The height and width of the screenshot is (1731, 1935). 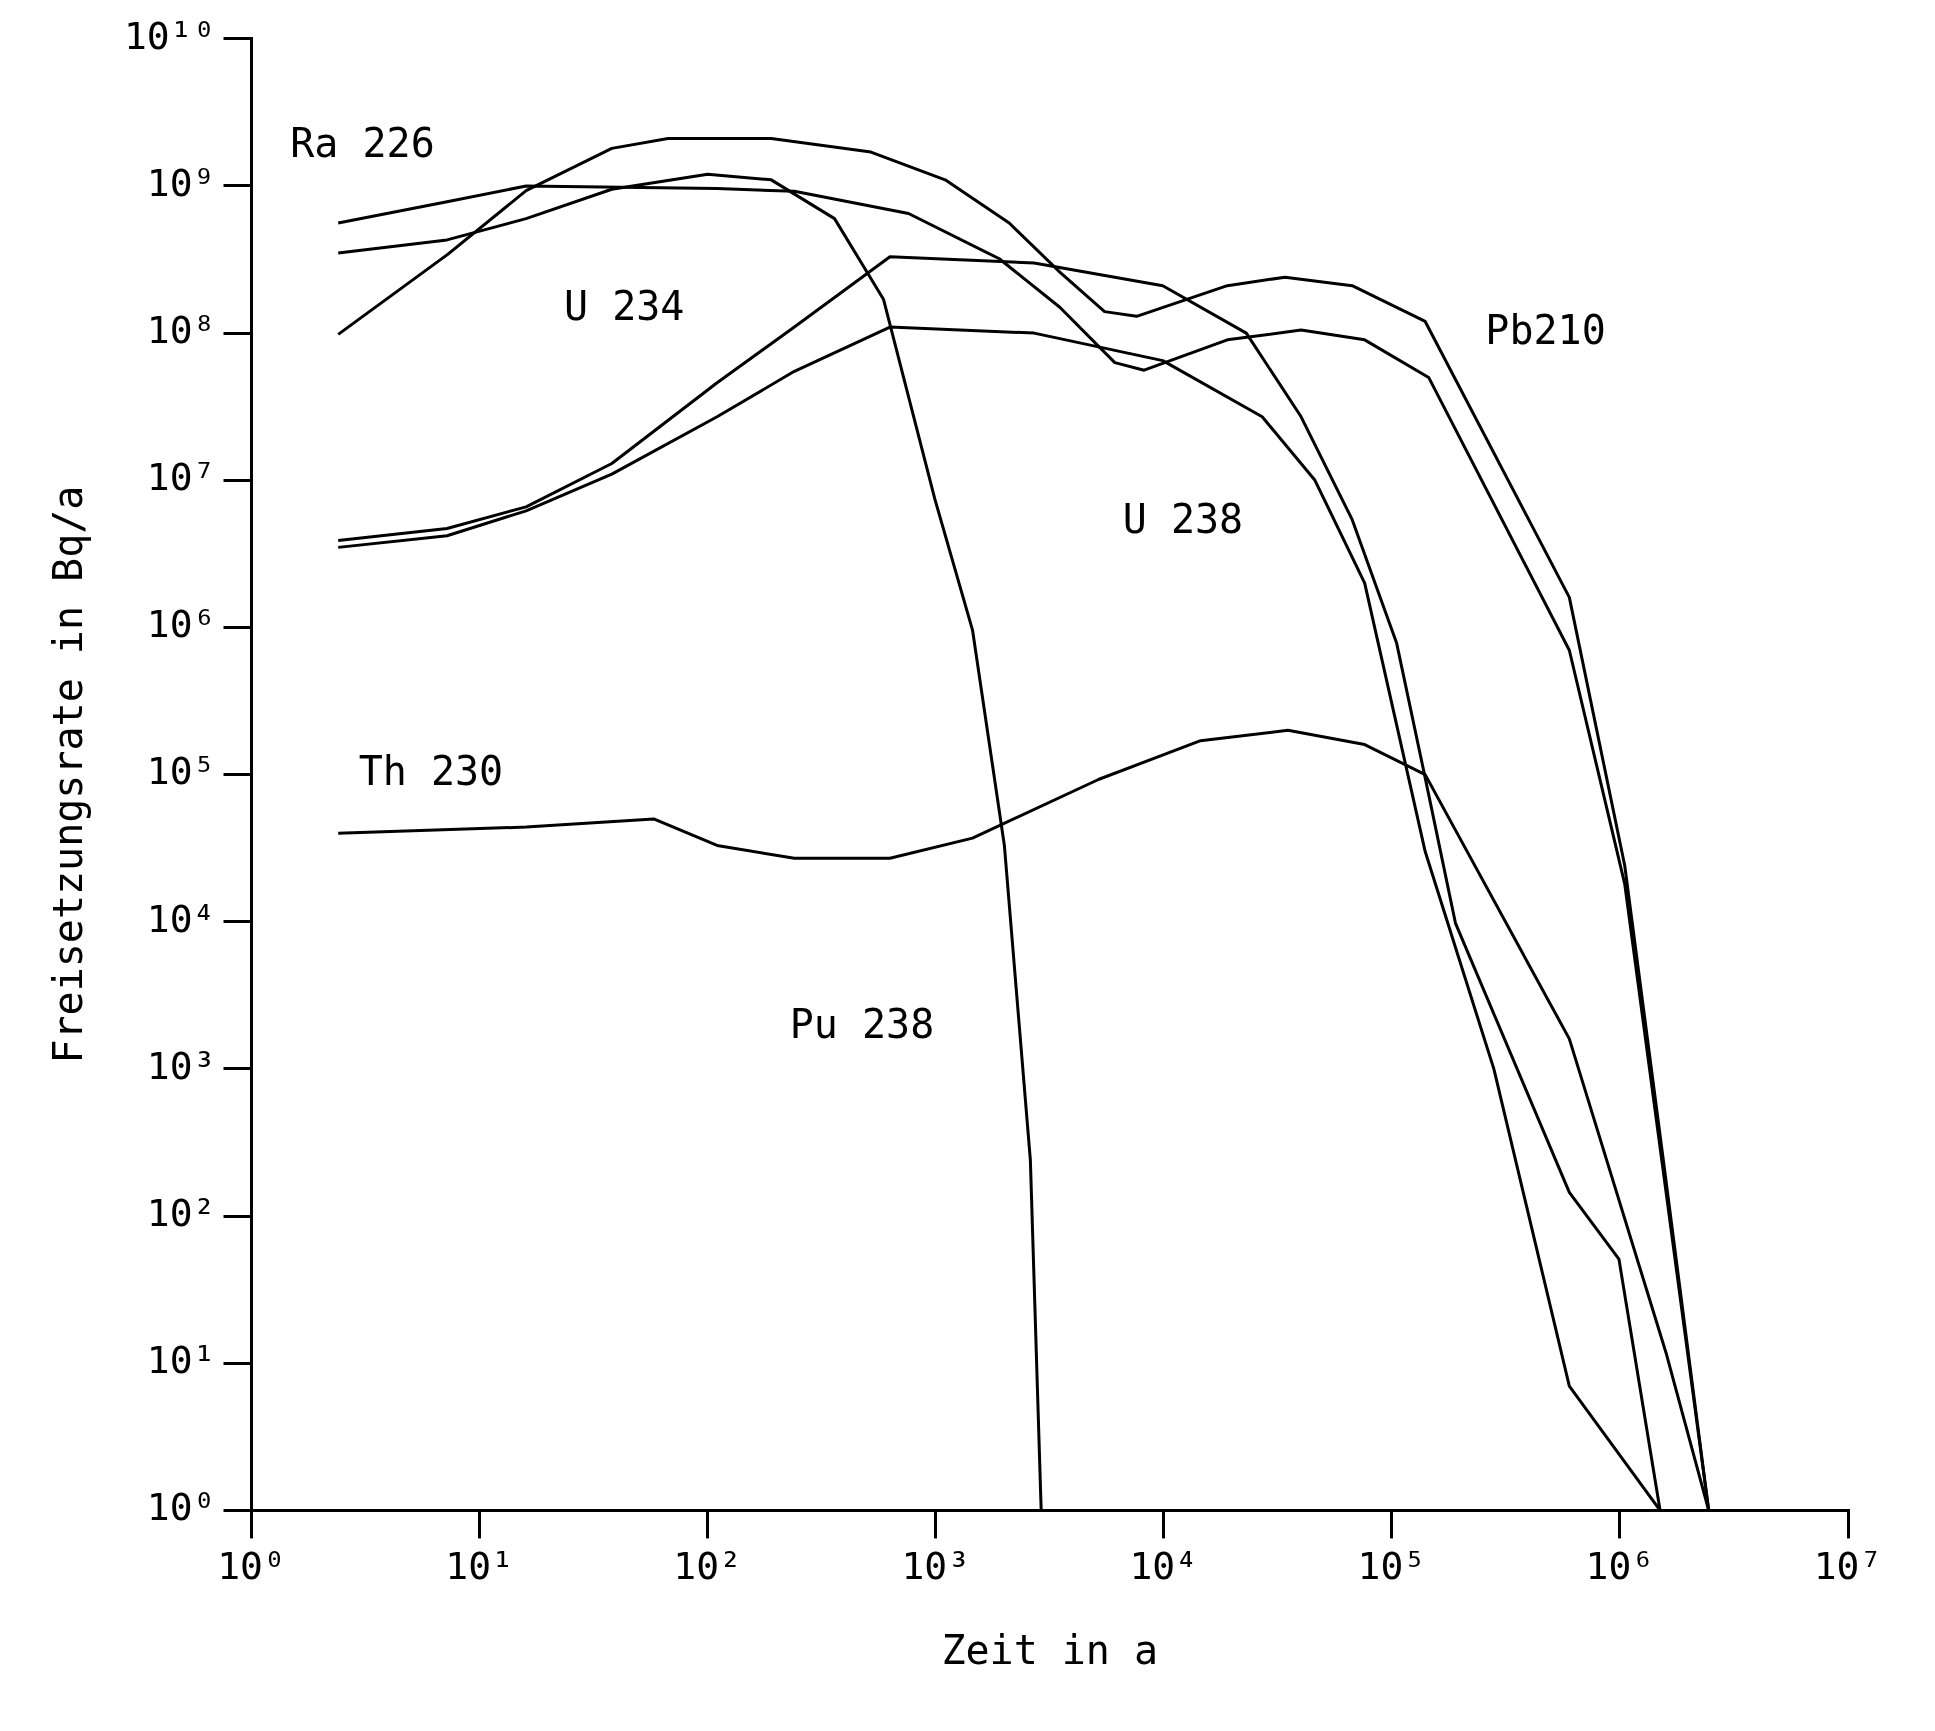 I want to click on y-tick-label: 10³, so click(x=181, y=1065).